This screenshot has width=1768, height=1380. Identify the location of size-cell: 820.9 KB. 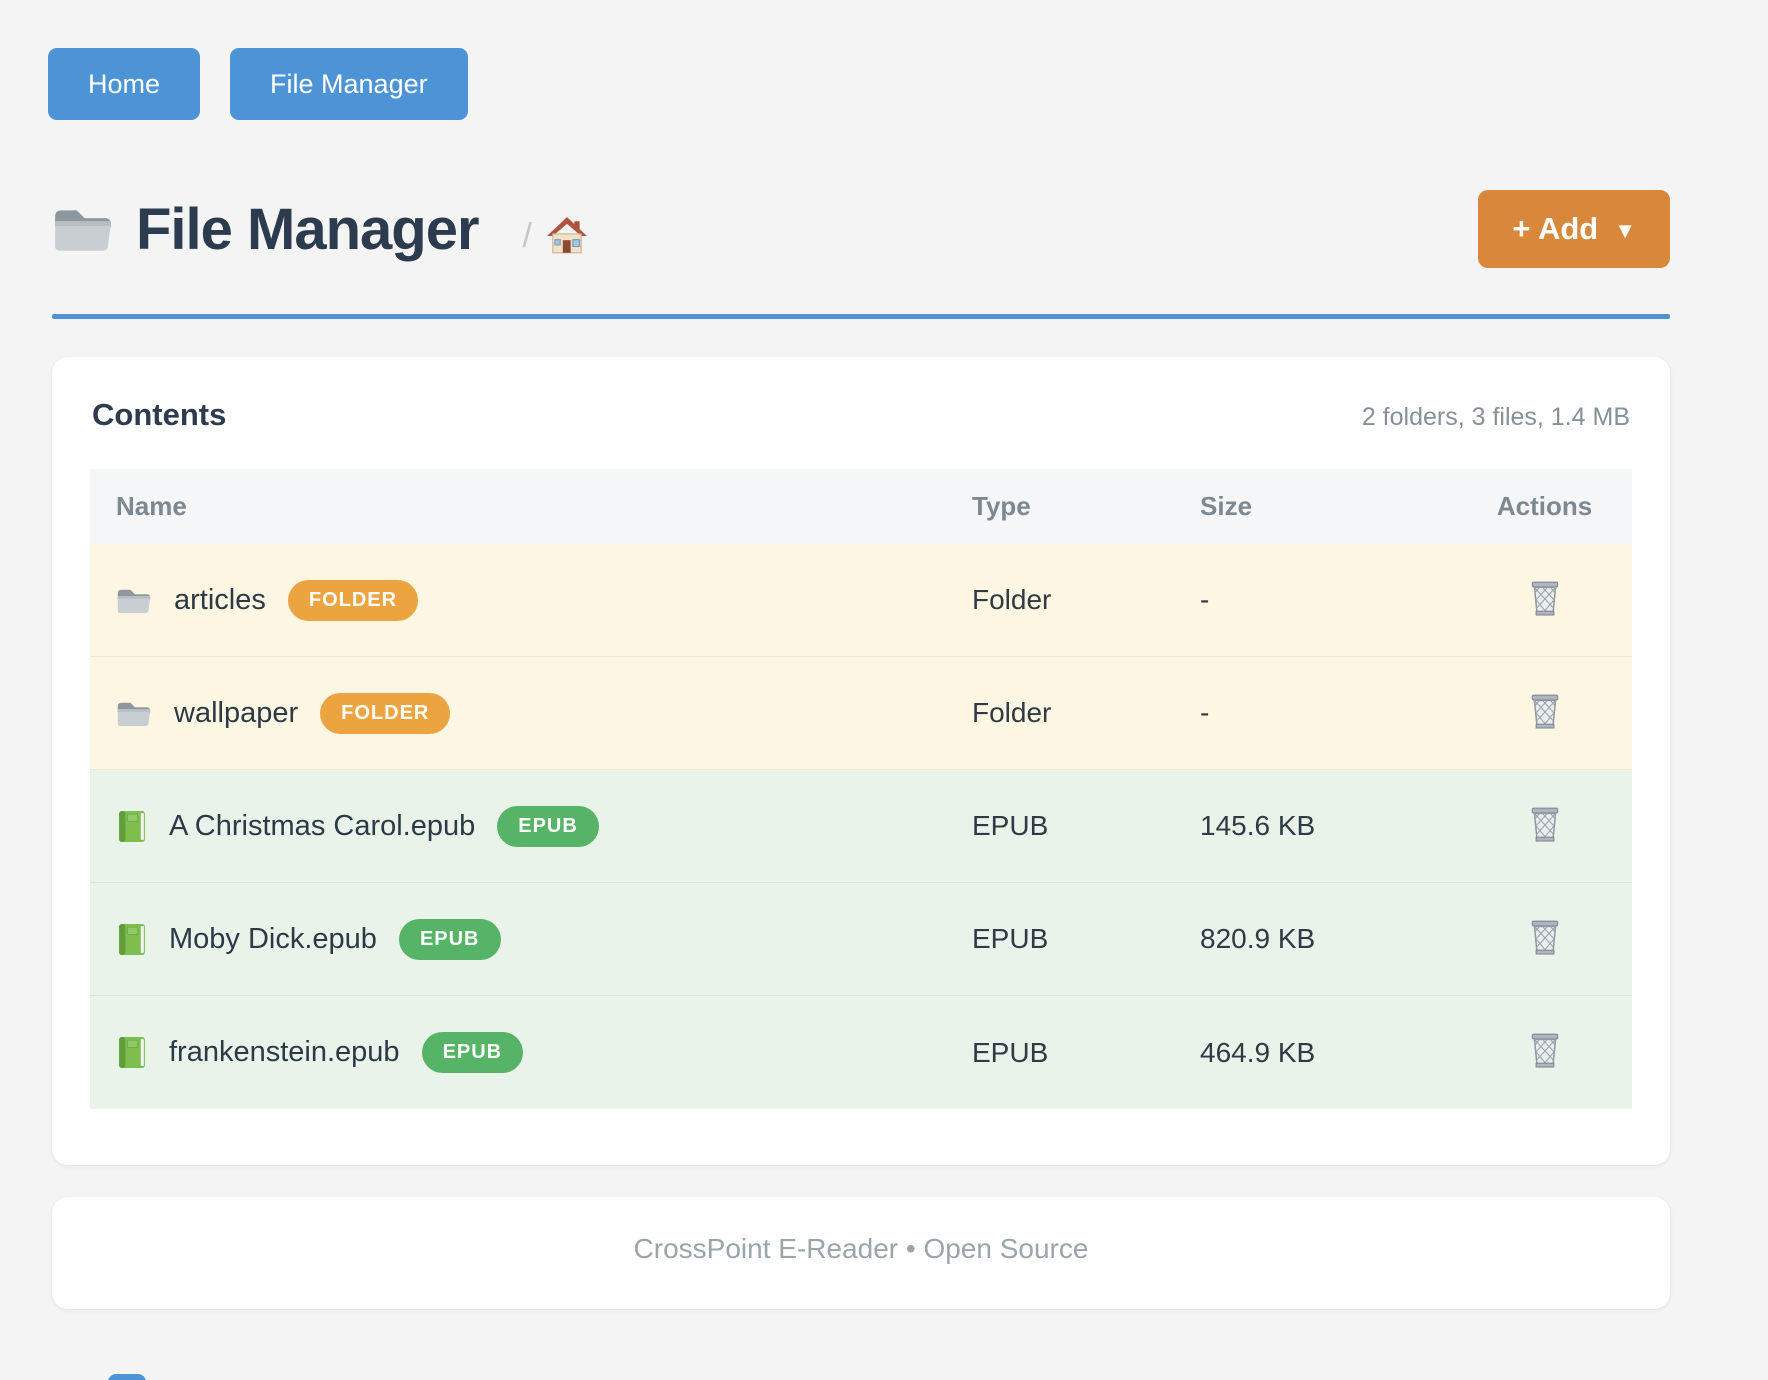
(1258, 938).